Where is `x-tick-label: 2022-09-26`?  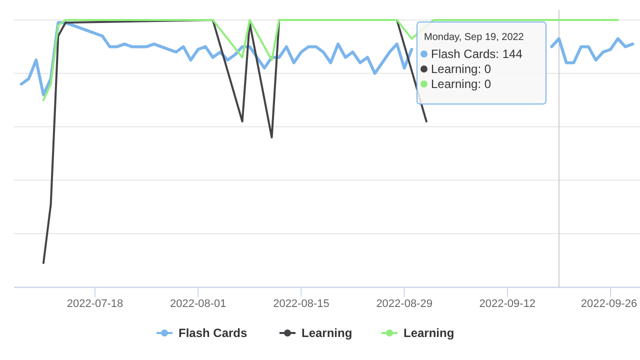 x-tick-label: 2022-09-26 is located at coordinates (609, 304).